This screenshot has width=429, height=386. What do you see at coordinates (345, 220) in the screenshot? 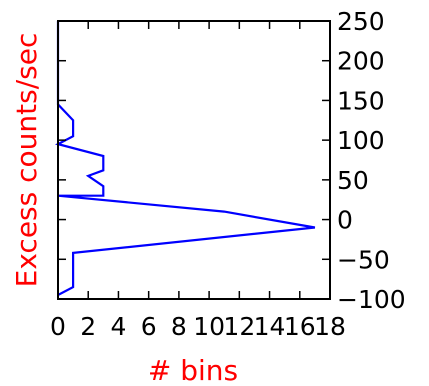
I see `y-tick-label: 0` at bounding box center [345, 220].